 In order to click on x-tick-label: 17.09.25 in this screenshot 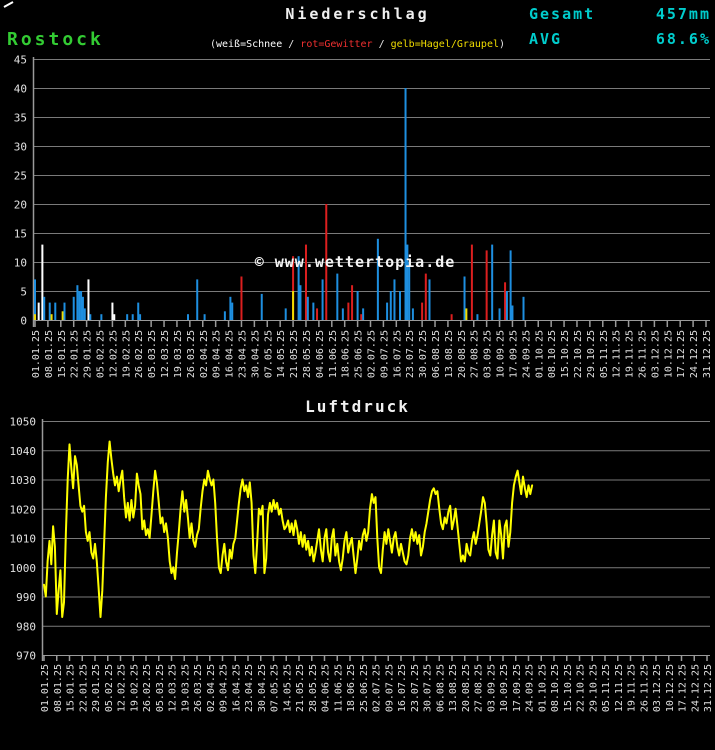, I will do `click(517, 688)`.